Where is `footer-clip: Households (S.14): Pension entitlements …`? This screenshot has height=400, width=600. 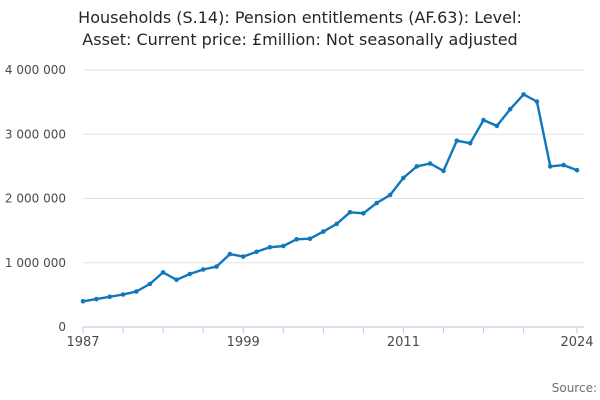
footer-clip: Households (S.14): Pension entitlements … is located at coordinates (300, 370).